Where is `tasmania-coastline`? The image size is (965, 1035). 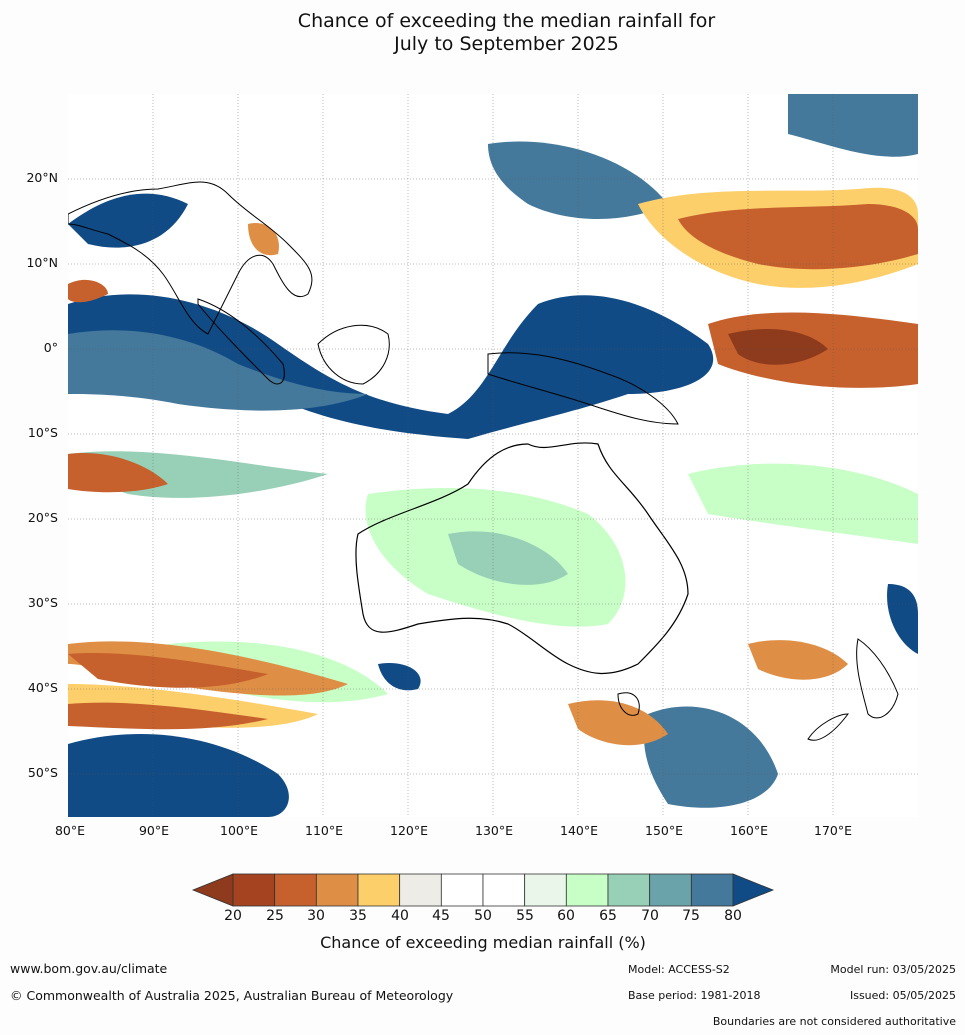
tasmania-coastline is located at coordinates (628, 704).